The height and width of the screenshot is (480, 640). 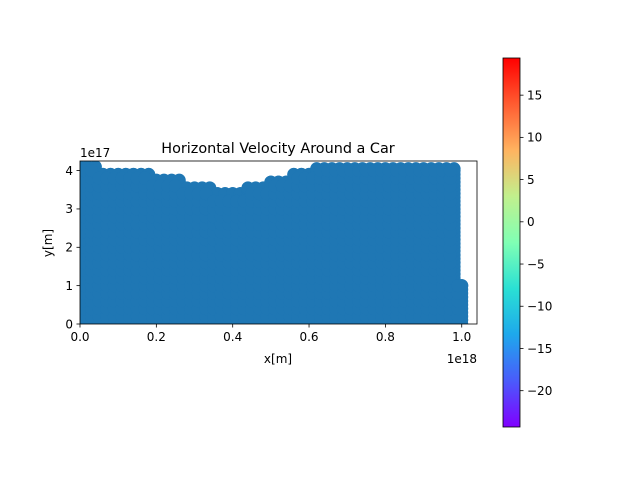 What do you see at coordinates (539, 391) in the screenshot?
I see `colorbar-tick-label: −20` at bounding box center [539, 391].